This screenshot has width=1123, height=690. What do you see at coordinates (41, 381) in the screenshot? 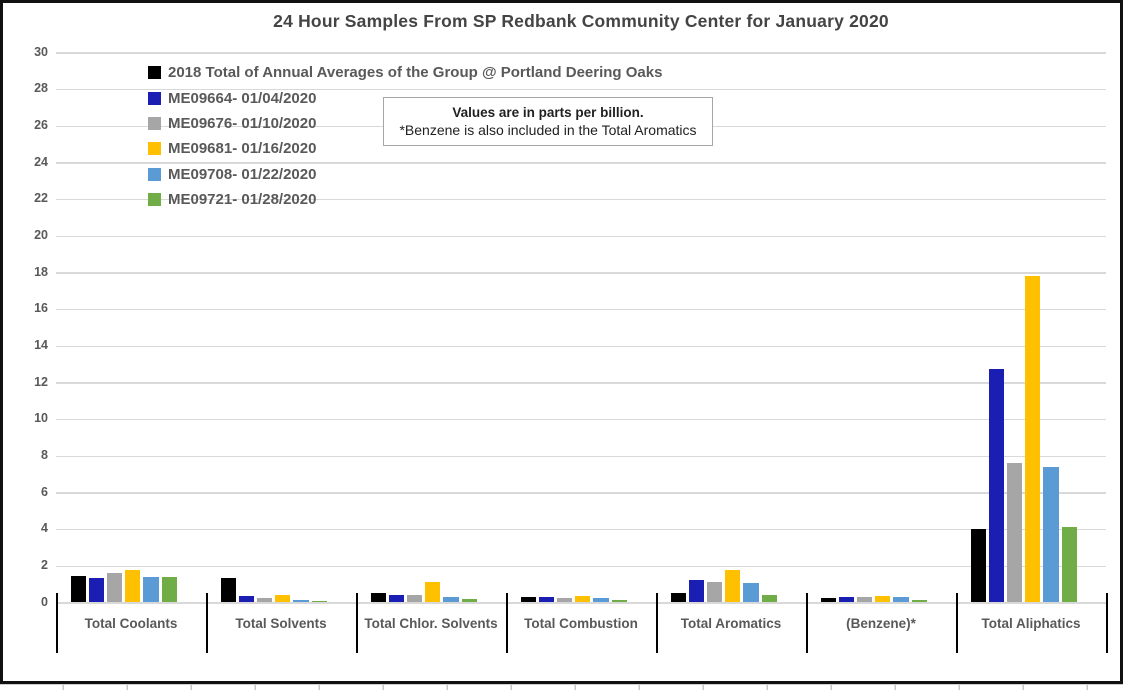
I see `y-axis-tick-label: 12` at bounding box center [41, 381].